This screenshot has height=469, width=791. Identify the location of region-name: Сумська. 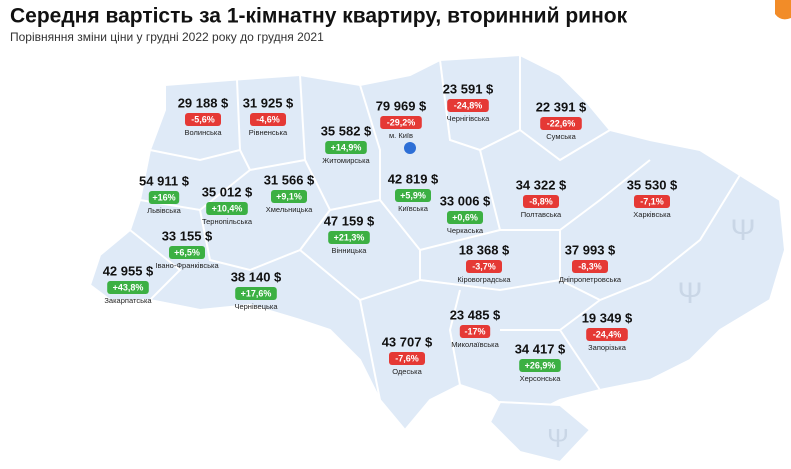
(561, 136).